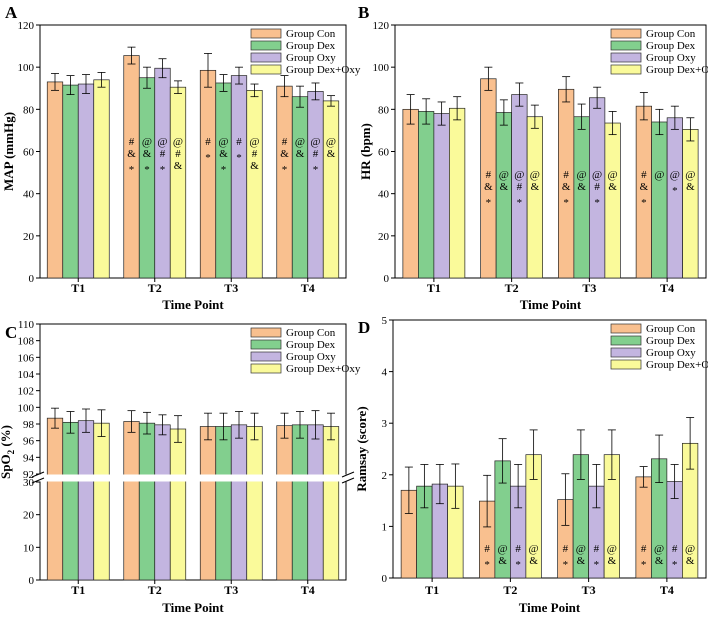 The height and width of the screenshot is (622, 708). I want to click on y-tick-label: 120, so click(26, 26).